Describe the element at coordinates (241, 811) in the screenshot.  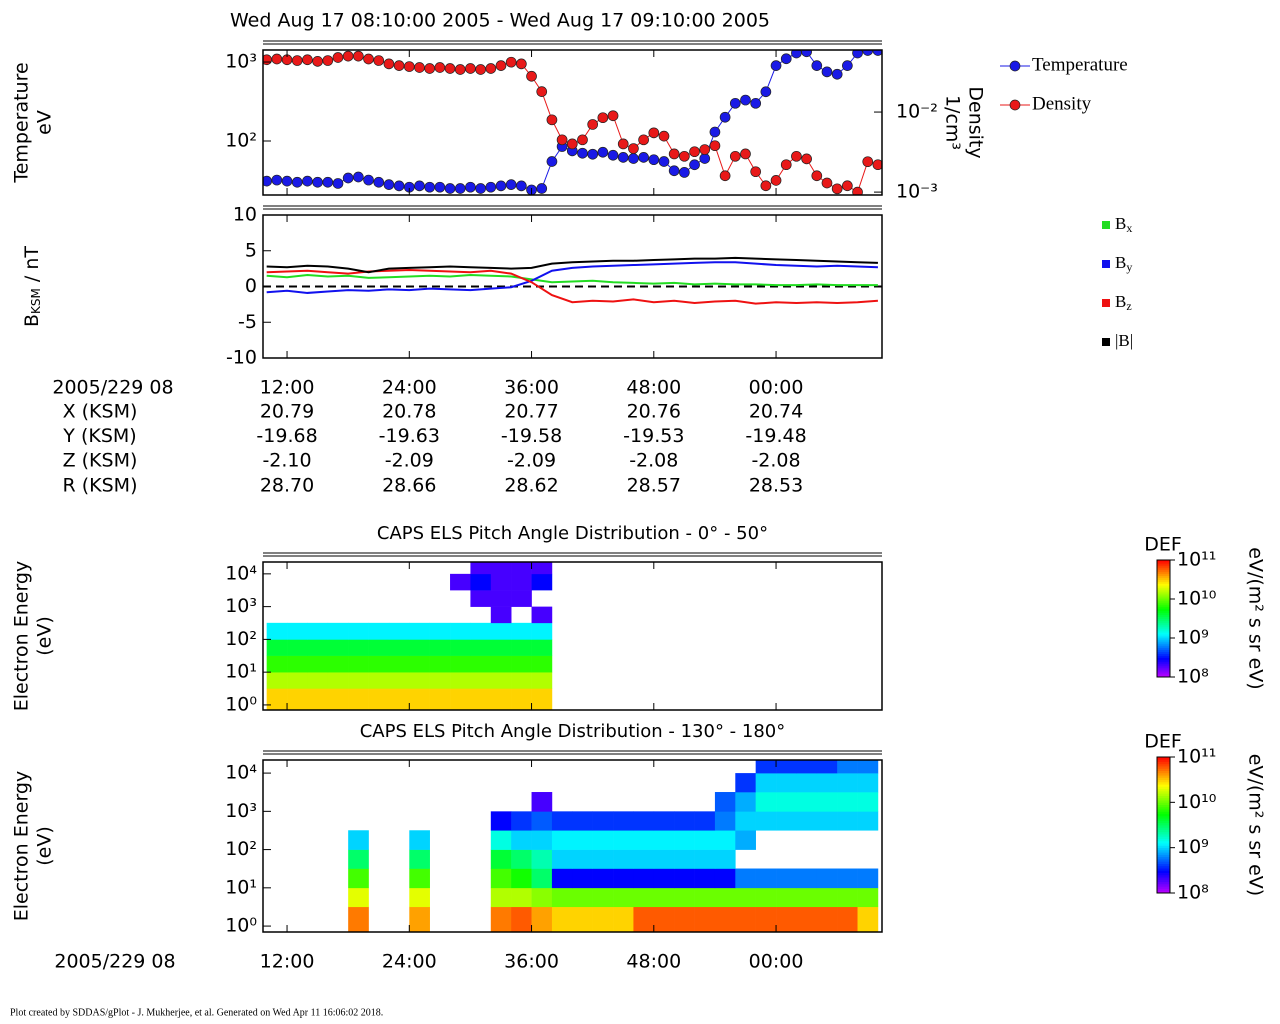
I see `y-tick-label: 10³` at that location.